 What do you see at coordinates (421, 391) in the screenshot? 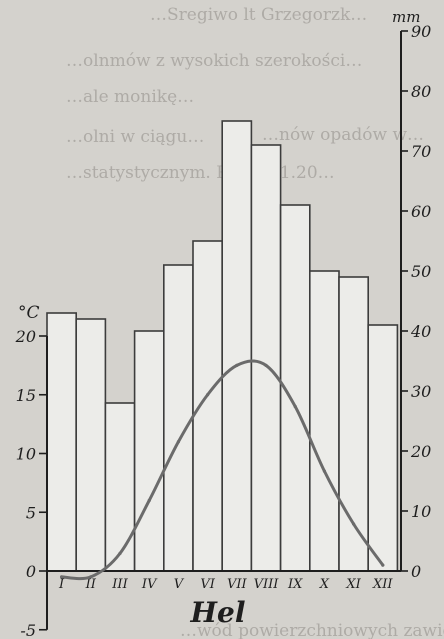
I see `right-axis-tick-label: 30` at bounding box center [421, 391].